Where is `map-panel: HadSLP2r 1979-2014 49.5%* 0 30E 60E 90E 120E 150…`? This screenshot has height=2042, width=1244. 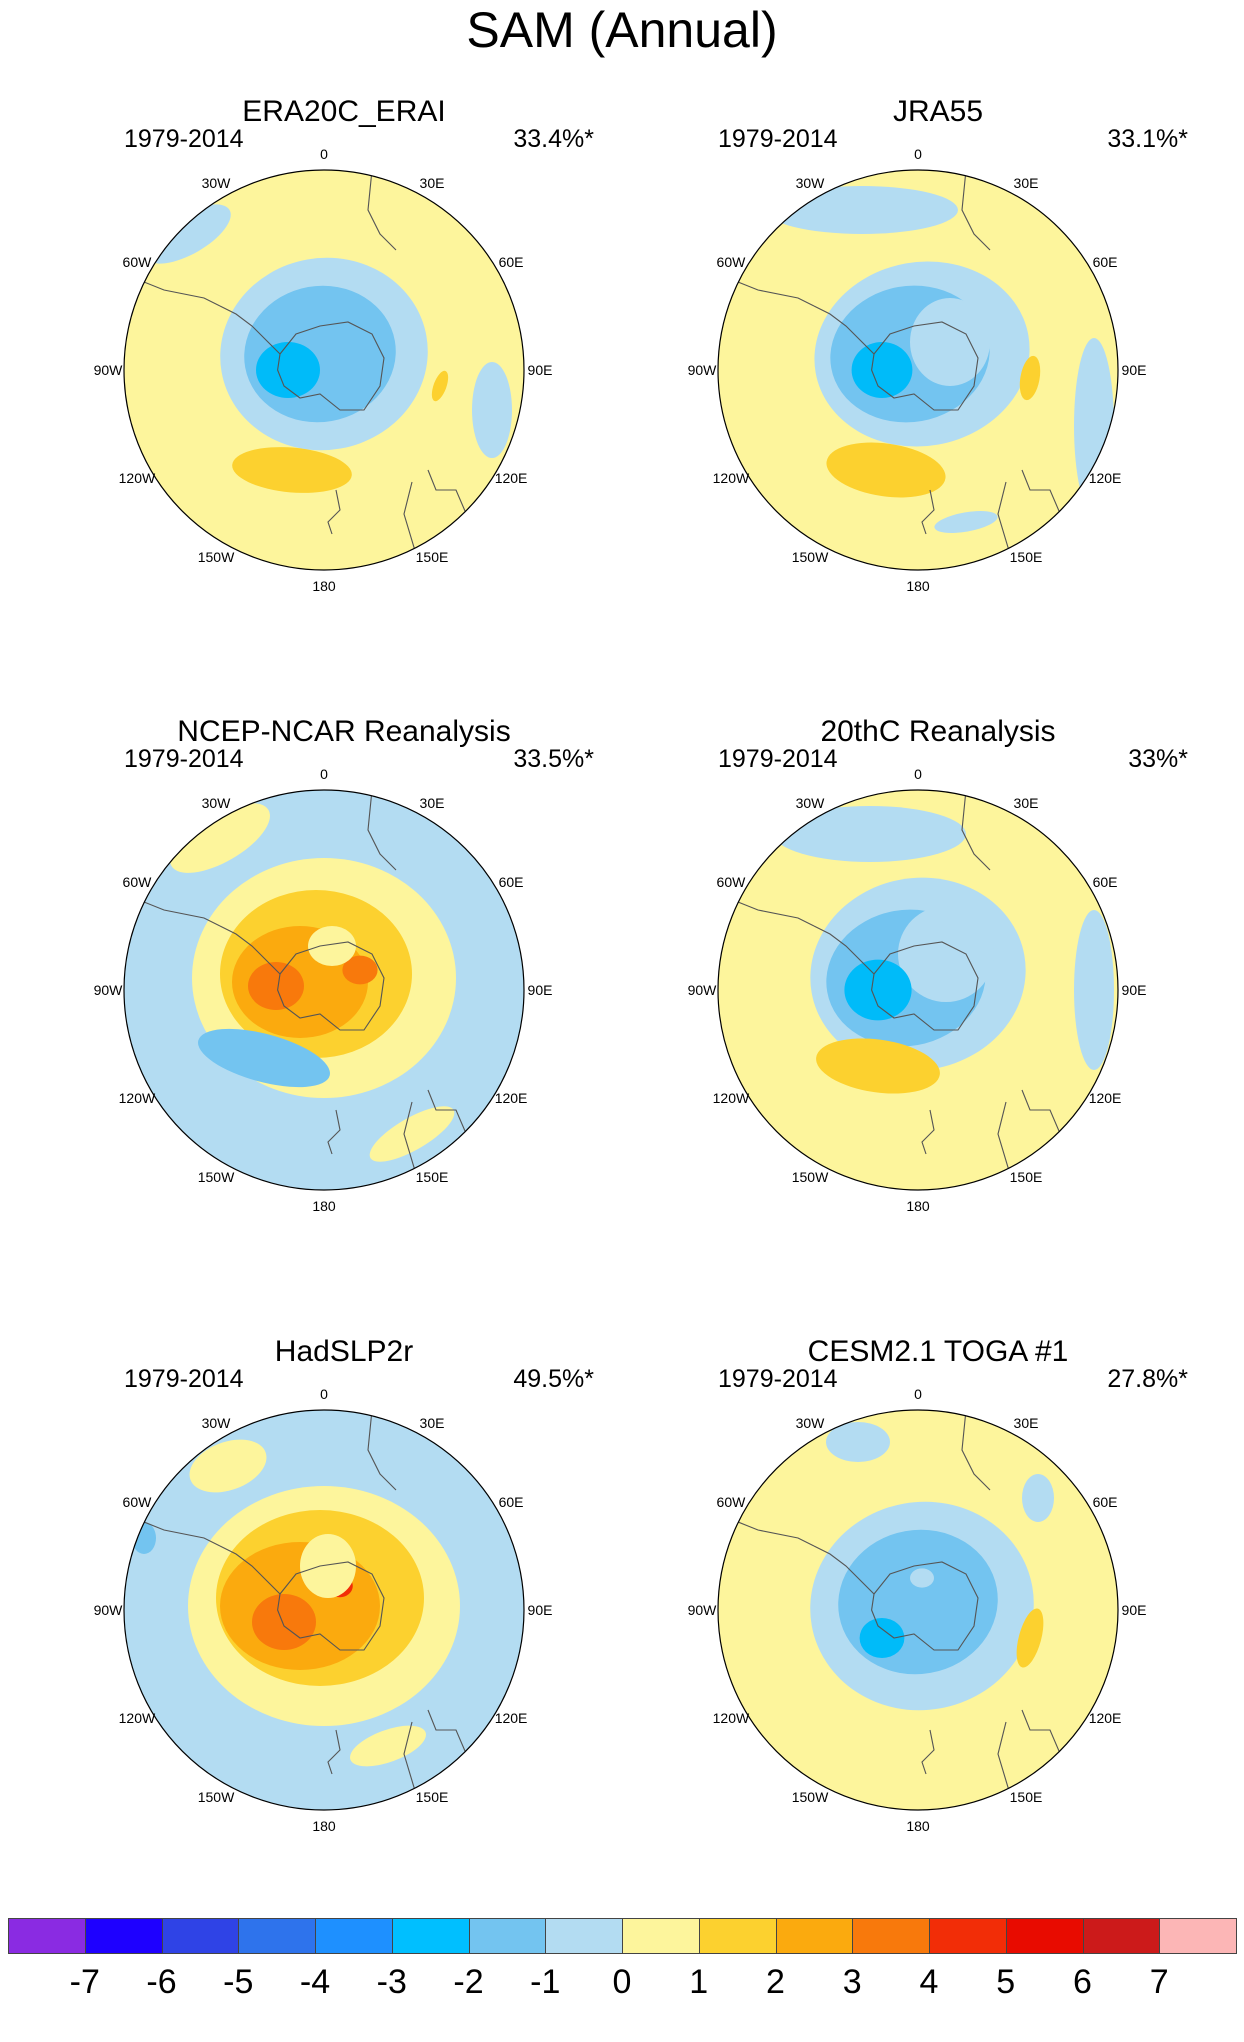
map-panel: HadSLP2r 1979-2014 49.5%* 0 30E 60E 90E 120E 150… is located at coordinates (344, 1600).